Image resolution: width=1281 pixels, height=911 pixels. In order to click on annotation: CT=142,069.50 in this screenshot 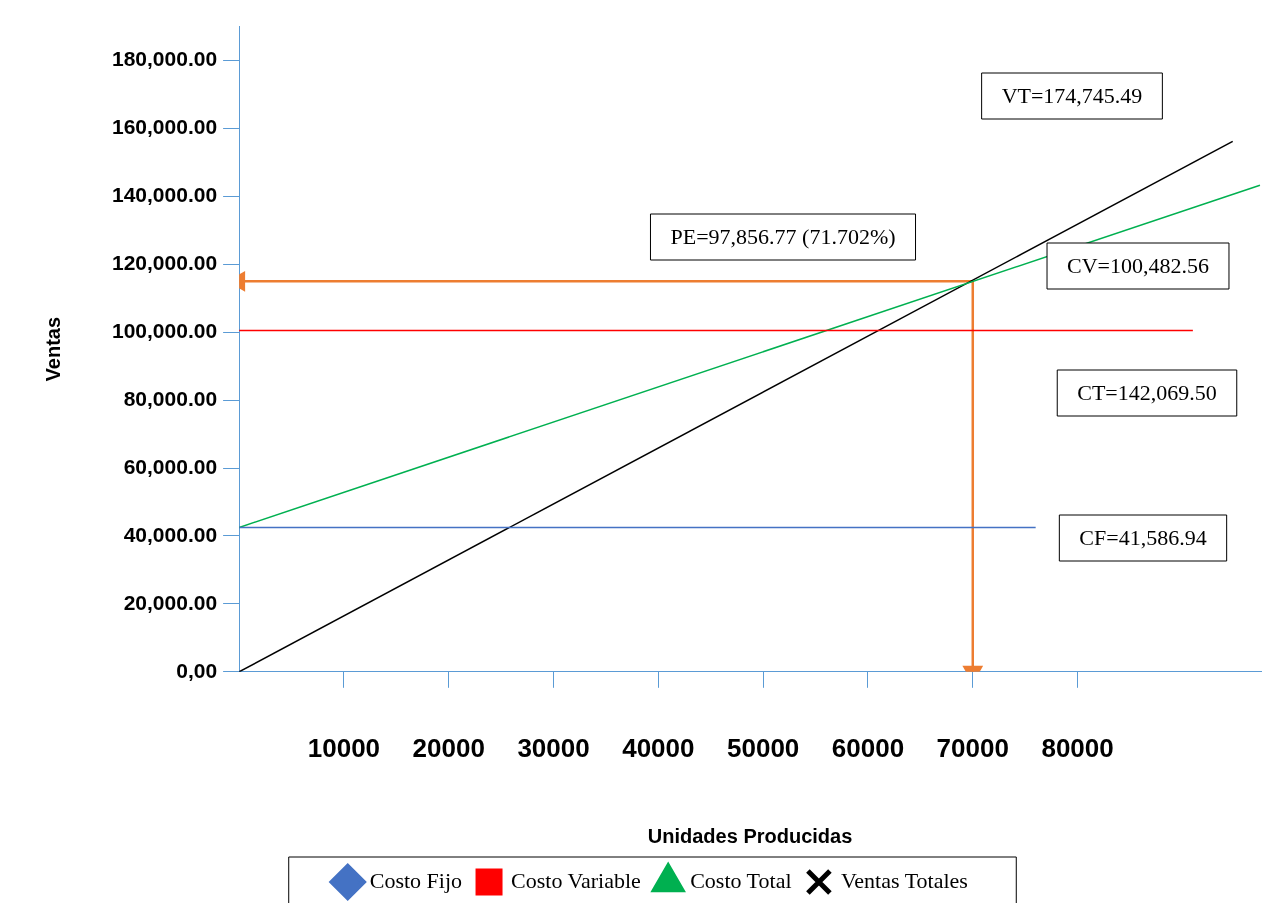, I will do `click(1147, 392)`.